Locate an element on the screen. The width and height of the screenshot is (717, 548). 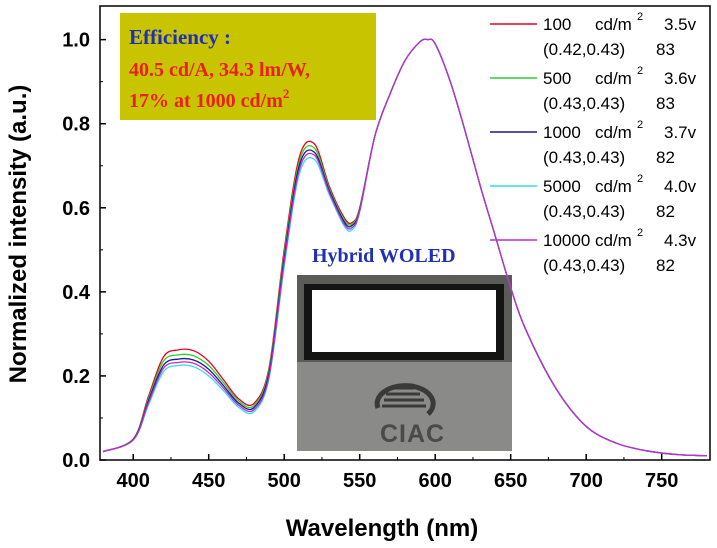
y-tick-label: 0.2 is located at coordinates (76, 377).